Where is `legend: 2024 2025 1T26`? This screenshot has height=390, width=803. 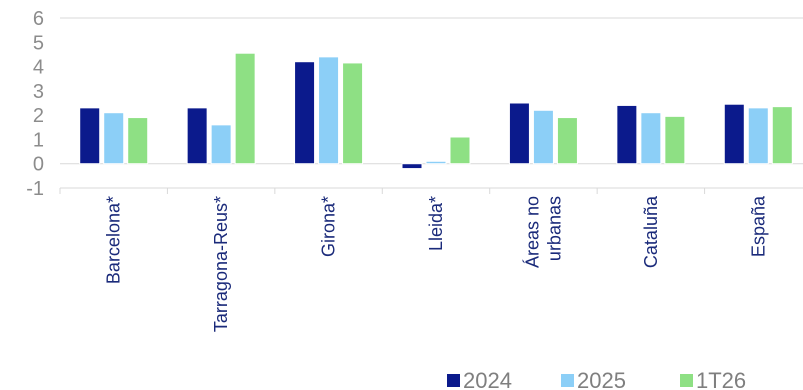
legend: 2024 2025 1T26 is located at coordinates (596, 379).